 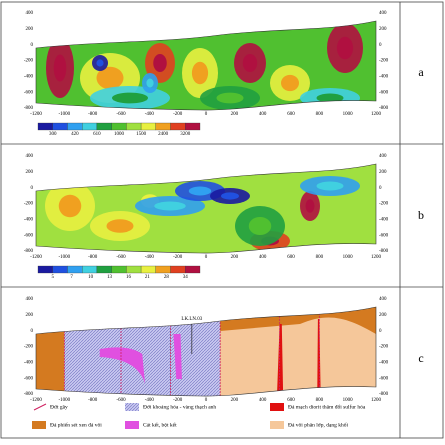 I want to click on x-tick-label: -200, so click(x=178, y=400).